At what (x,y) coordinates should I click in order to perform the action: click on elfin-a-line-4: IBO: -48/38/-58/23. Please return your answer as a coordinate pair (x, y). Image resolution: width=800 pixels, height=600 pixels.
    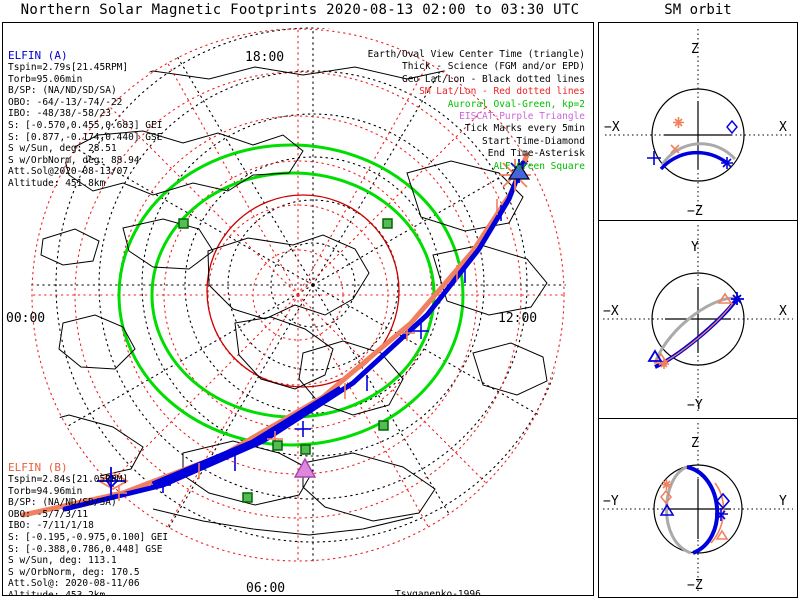
    Looking at the image, I should click on (59, 114).